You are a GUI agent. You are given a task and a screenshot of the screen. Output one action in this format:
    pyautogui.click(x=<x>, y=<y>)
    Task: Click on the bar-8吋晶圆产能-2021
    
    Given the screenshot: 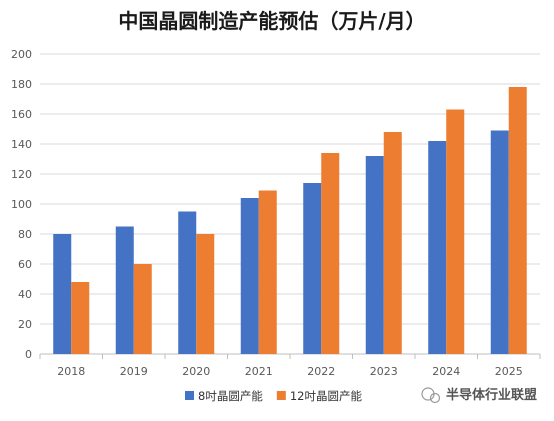 What is the action you would take?
    pyautogui.click(x=249, y=276)
    